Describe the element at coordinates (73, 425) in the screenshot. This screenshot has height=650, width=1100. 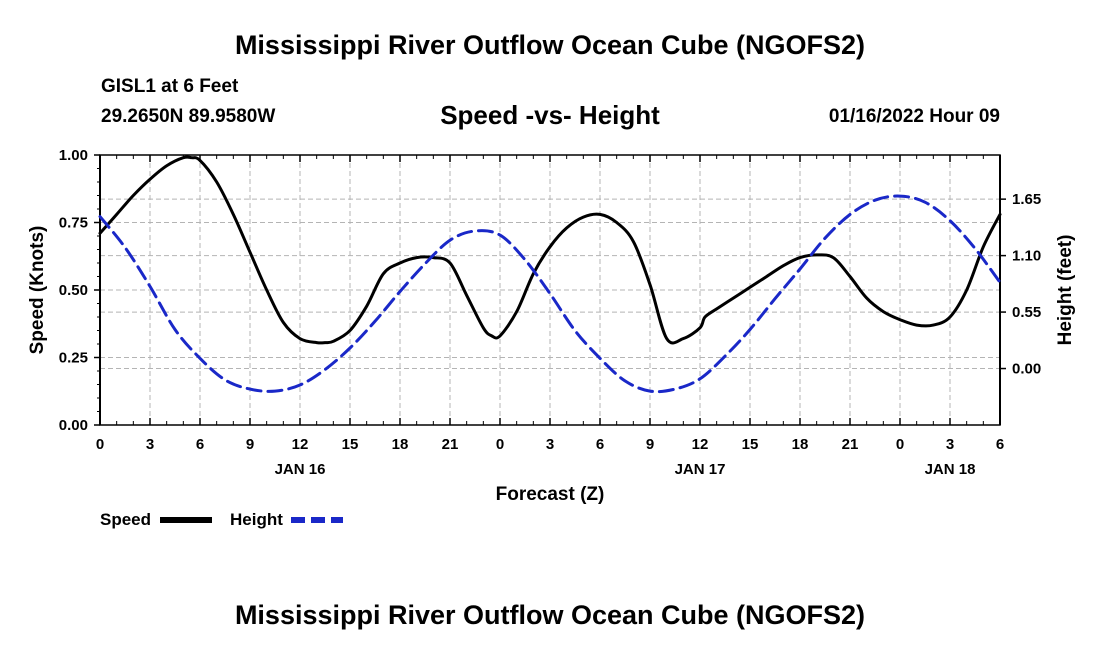
I see `y-tick-label: 0.00` at that location.